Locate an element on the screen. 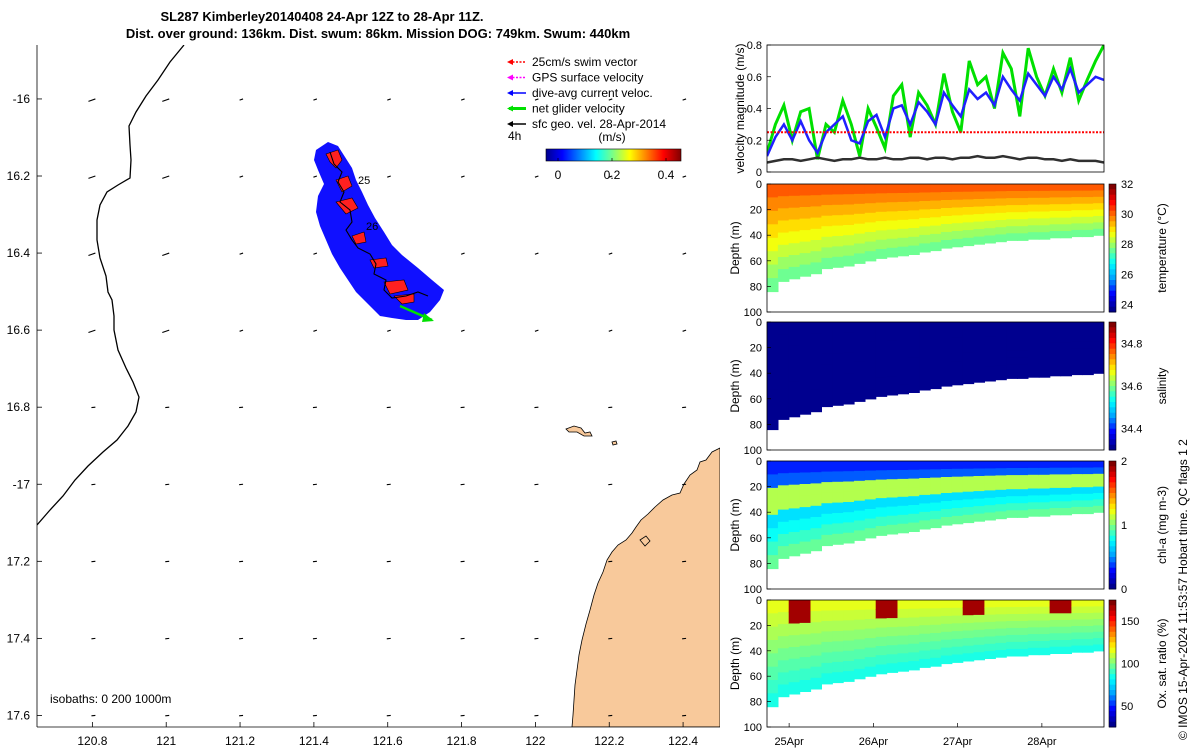  y-tick-label: 0.6 is located at coordinates (754, 78).